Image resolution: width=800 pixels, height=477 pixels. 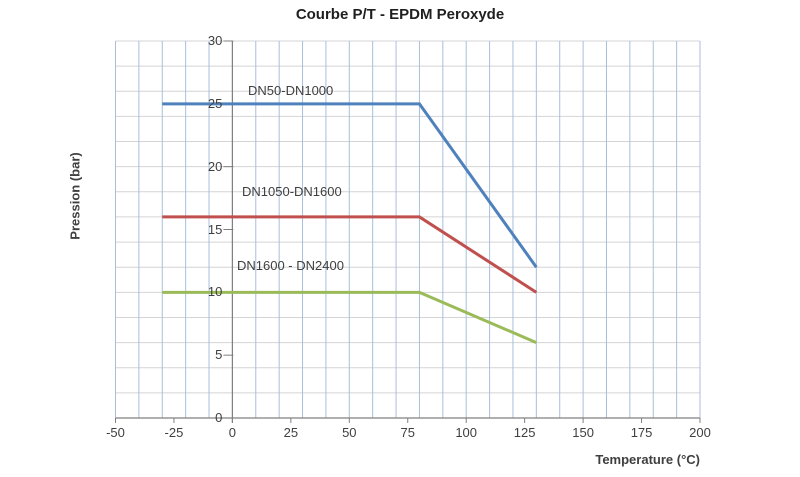 What do you see at coordinates (215, 166) in the screenshot?
I see `y-tick-label: 20` at bounding box center [215, 166].